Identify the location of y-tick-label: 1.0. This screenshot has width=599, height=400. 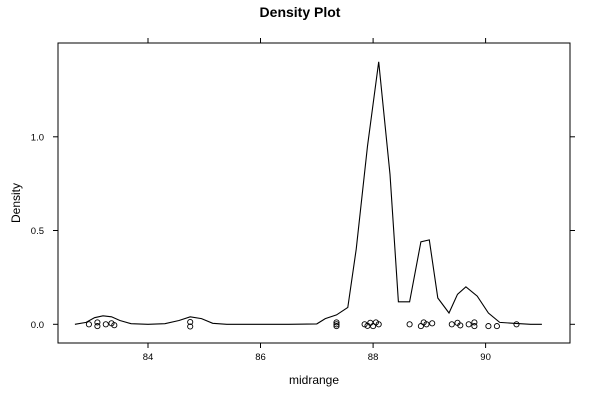
(37, 137).